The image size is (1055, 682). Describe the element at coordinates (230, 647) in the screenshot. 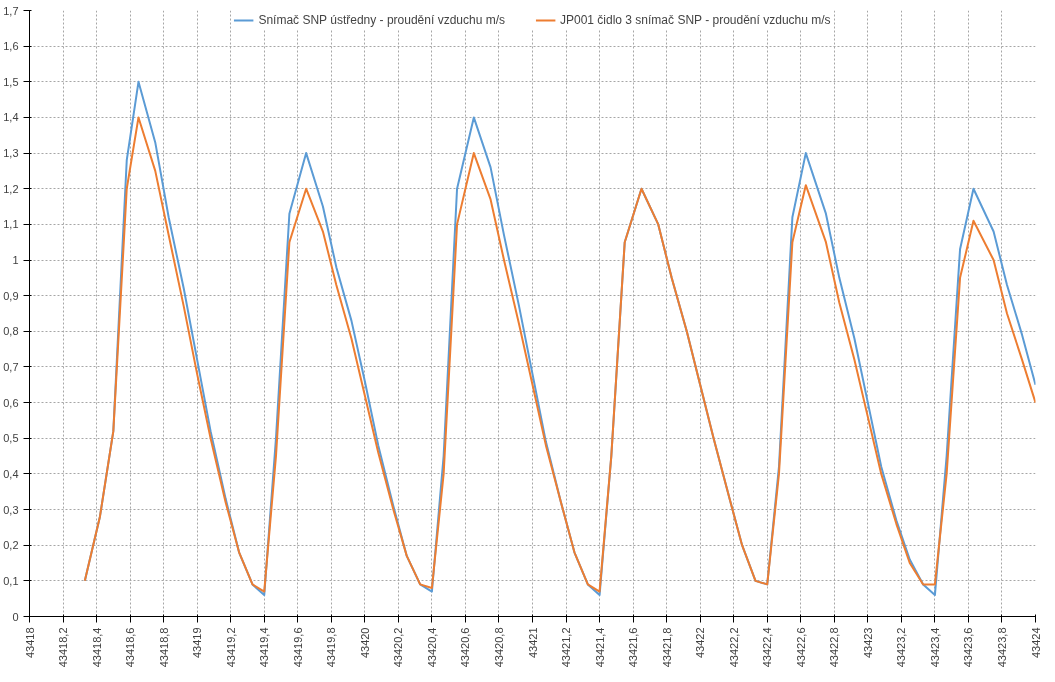

I see `x-tick-label: 43419,2` at that location.